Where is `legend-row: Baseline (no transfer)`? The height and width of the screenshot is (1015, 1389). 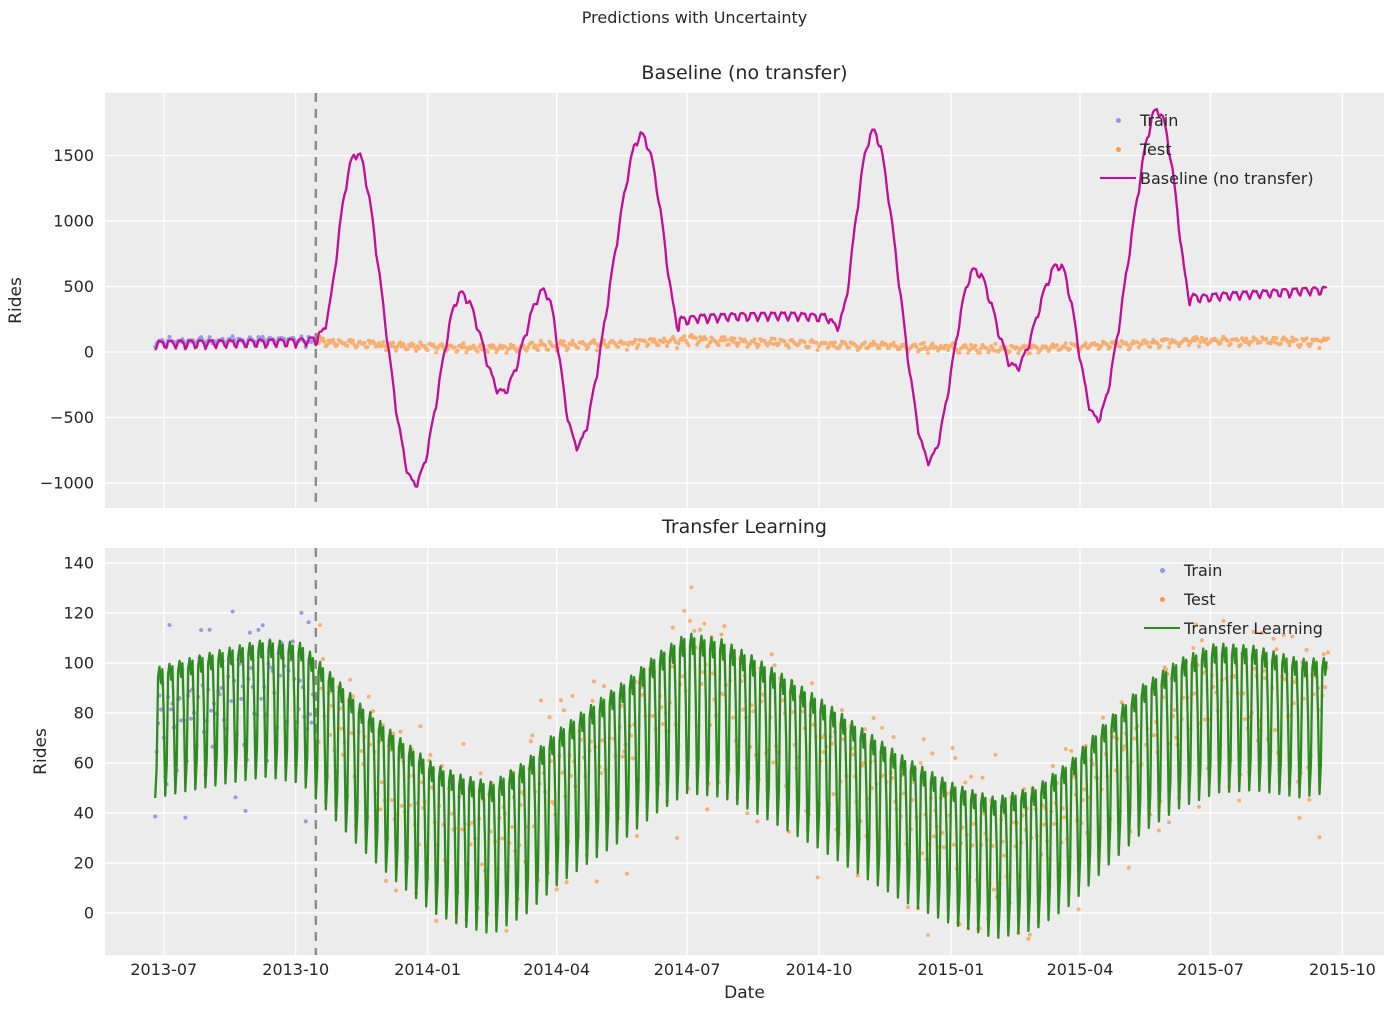 legend-row: Baseline (no transfer) is located at coordinates (1205, 178).